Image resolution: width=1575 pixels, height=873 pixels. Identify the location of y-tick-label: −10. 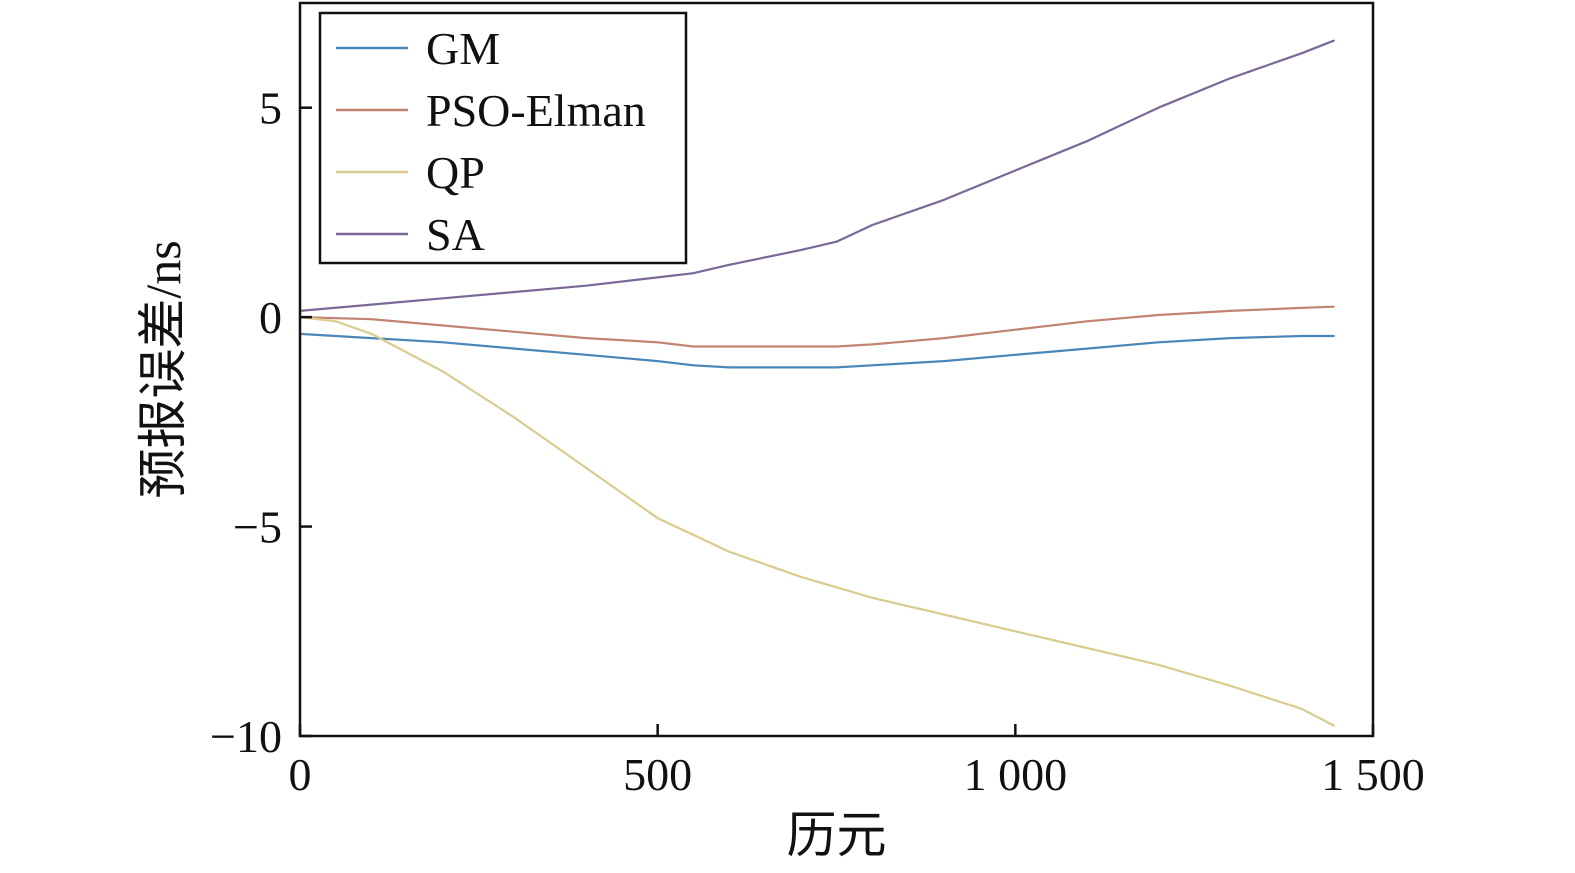
(246, 736).